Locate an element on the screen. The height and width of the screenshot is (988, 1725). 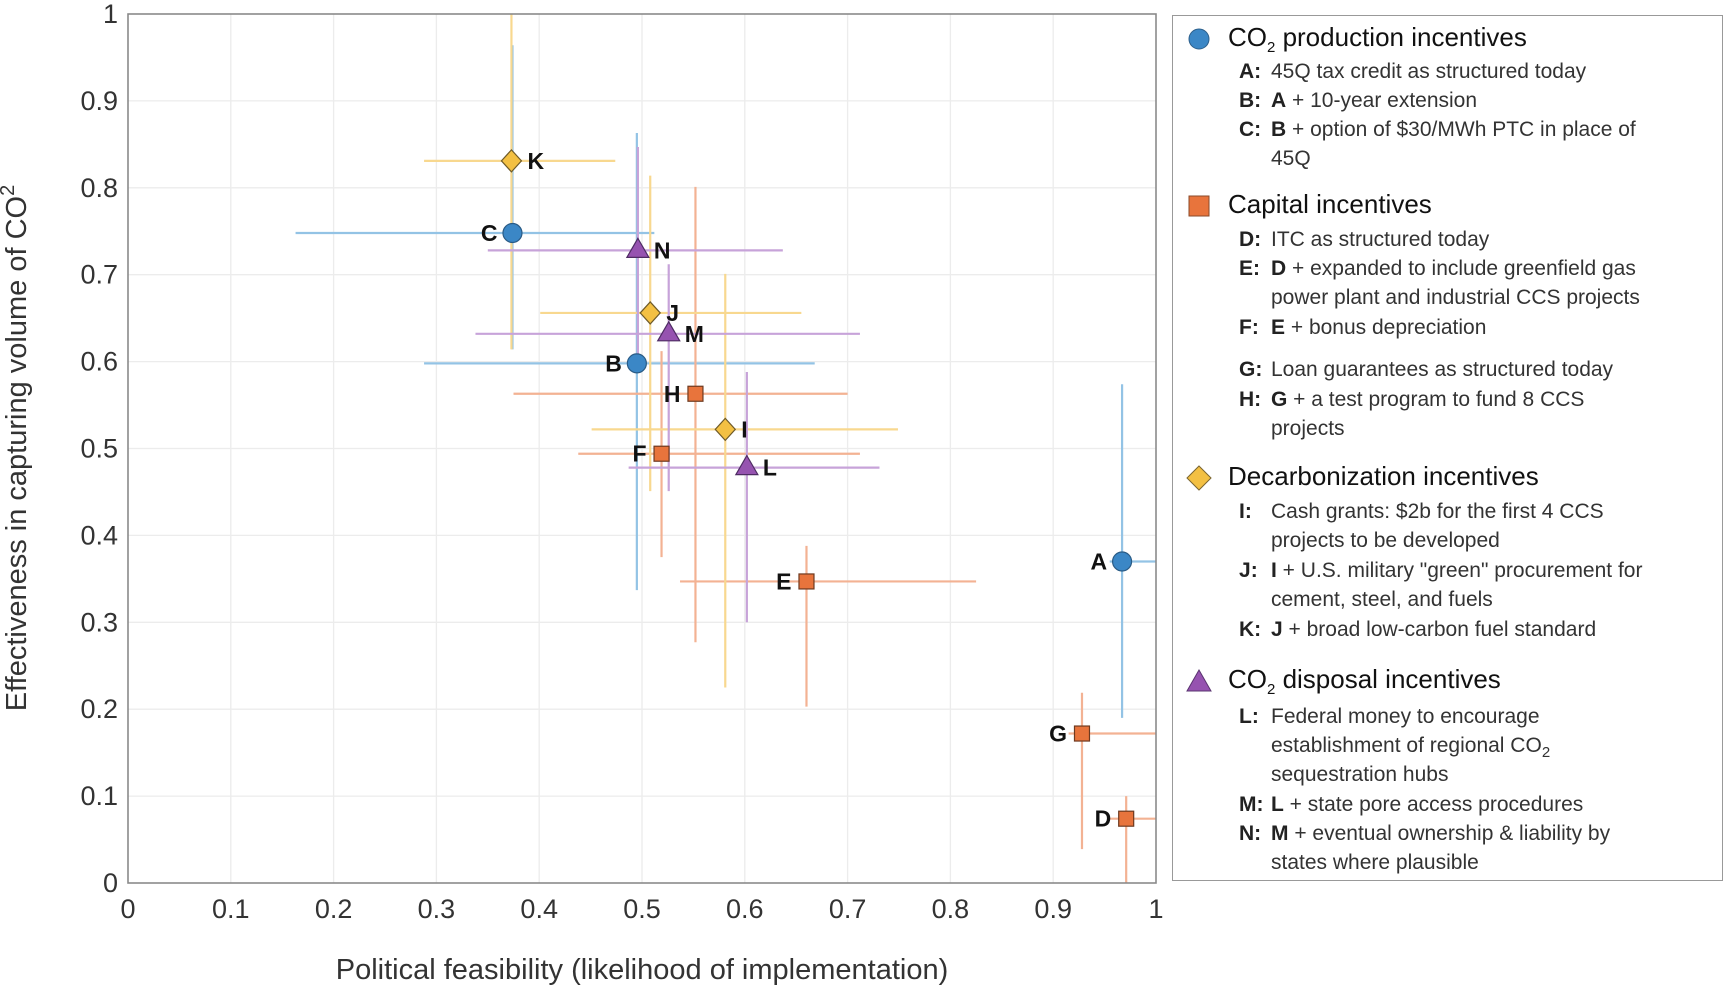
legend-key-letter: C is located at coordinates (1247, 129).